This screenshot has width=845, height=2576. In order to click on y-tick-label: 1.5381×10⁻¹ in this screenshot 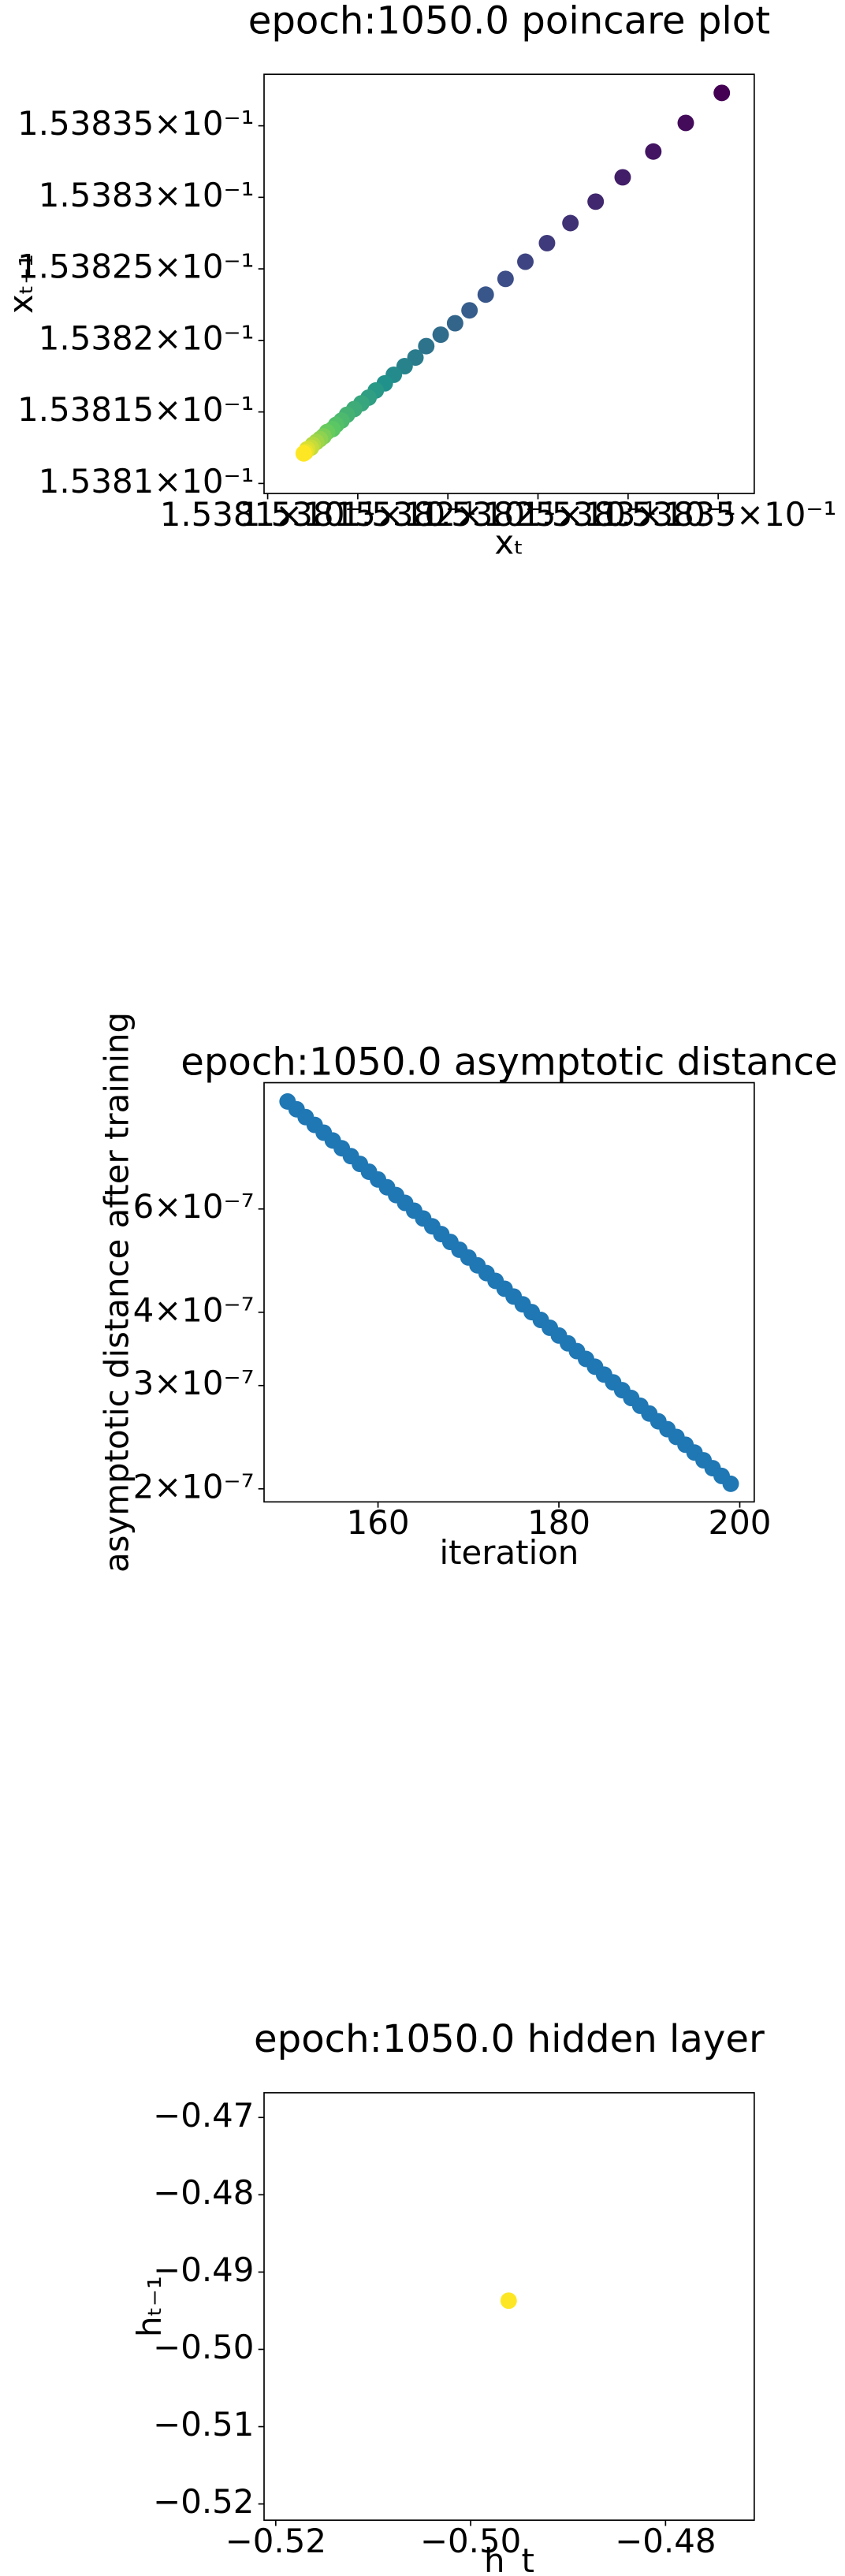, I will do `click(147, 481)`.